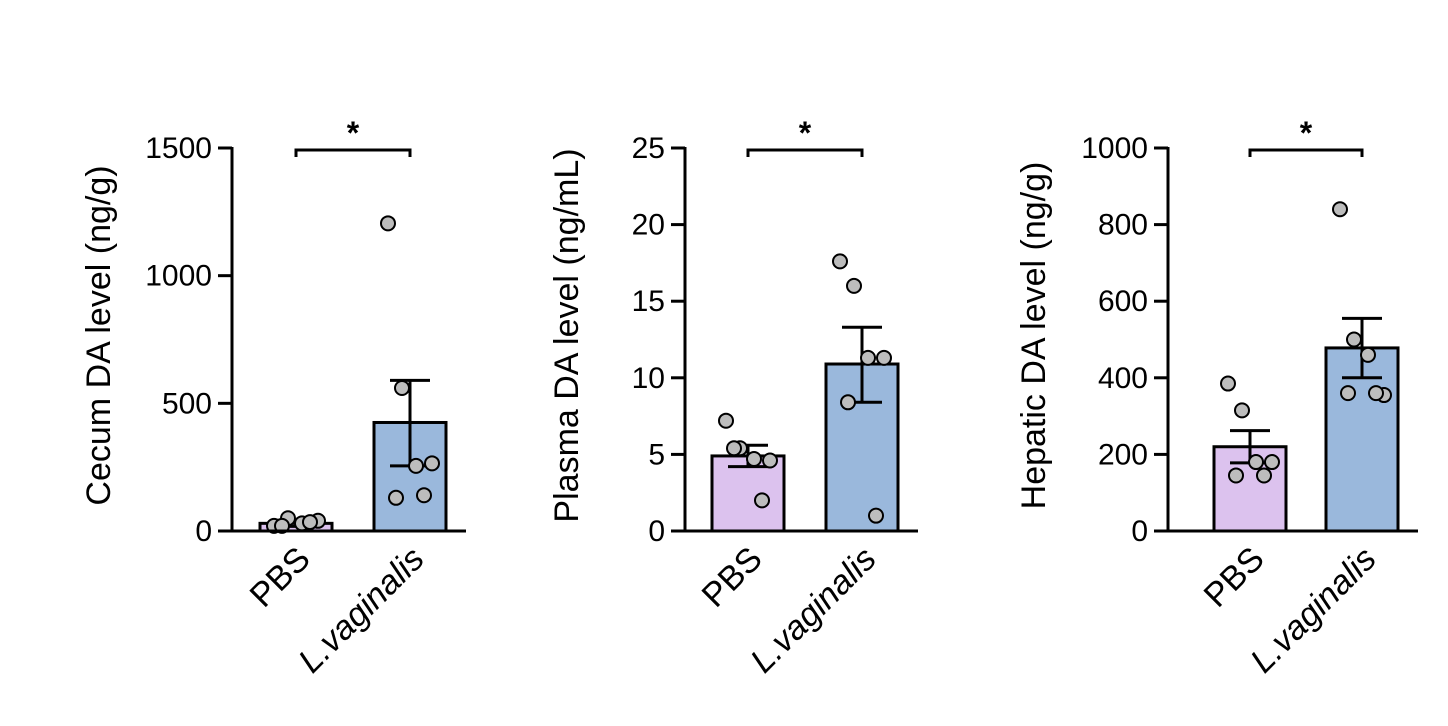  Describe the element at coordinates (656, 454) in the screenshot. I see `y-tick-label: 5` at that location.